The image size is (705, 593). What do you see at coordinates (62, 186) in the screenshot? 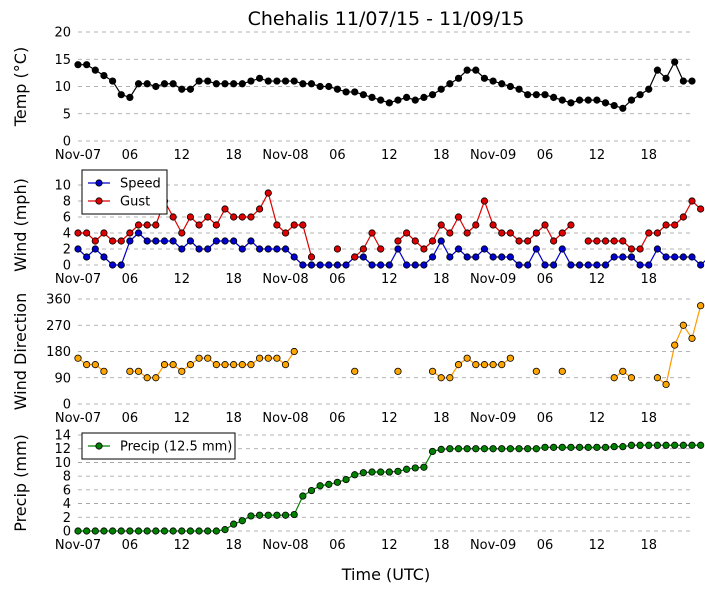
I see `y-tick-label: 10` at bounding box center [62, 186].